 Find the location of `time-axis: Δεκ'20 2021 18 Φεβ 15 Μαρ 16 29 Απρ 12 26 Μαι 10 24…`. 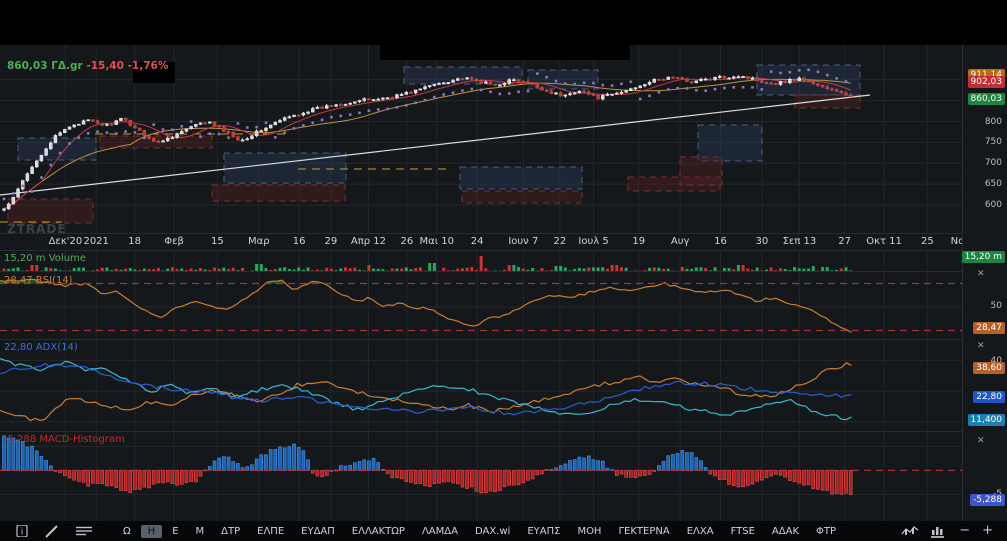

time-axis: Δεκ'20 2021 18 Φεβ 15 Μαρ 16 29 Απρ 12 26 Μαι 10 24… is located at coordinates (503, 242).